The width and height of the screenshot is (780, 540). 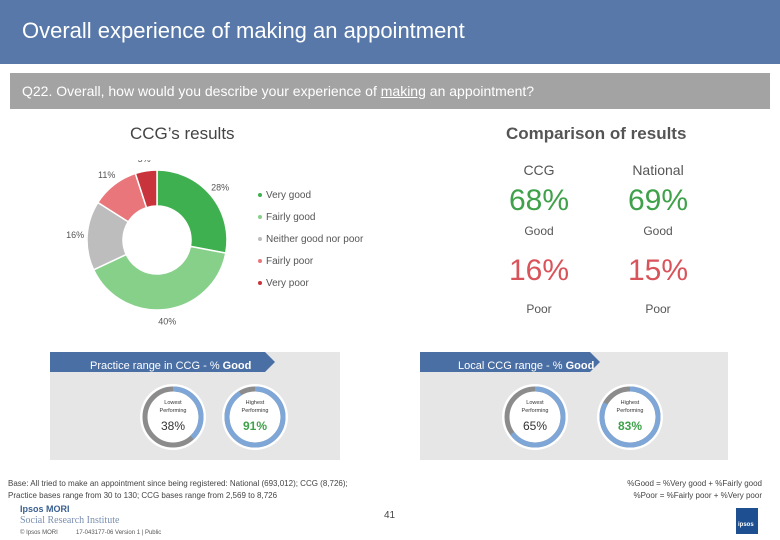 What do you see at coordinates (658, 170) in the screenshot?
I see `comparison-col-national: National` at bounding box center [658, 170].